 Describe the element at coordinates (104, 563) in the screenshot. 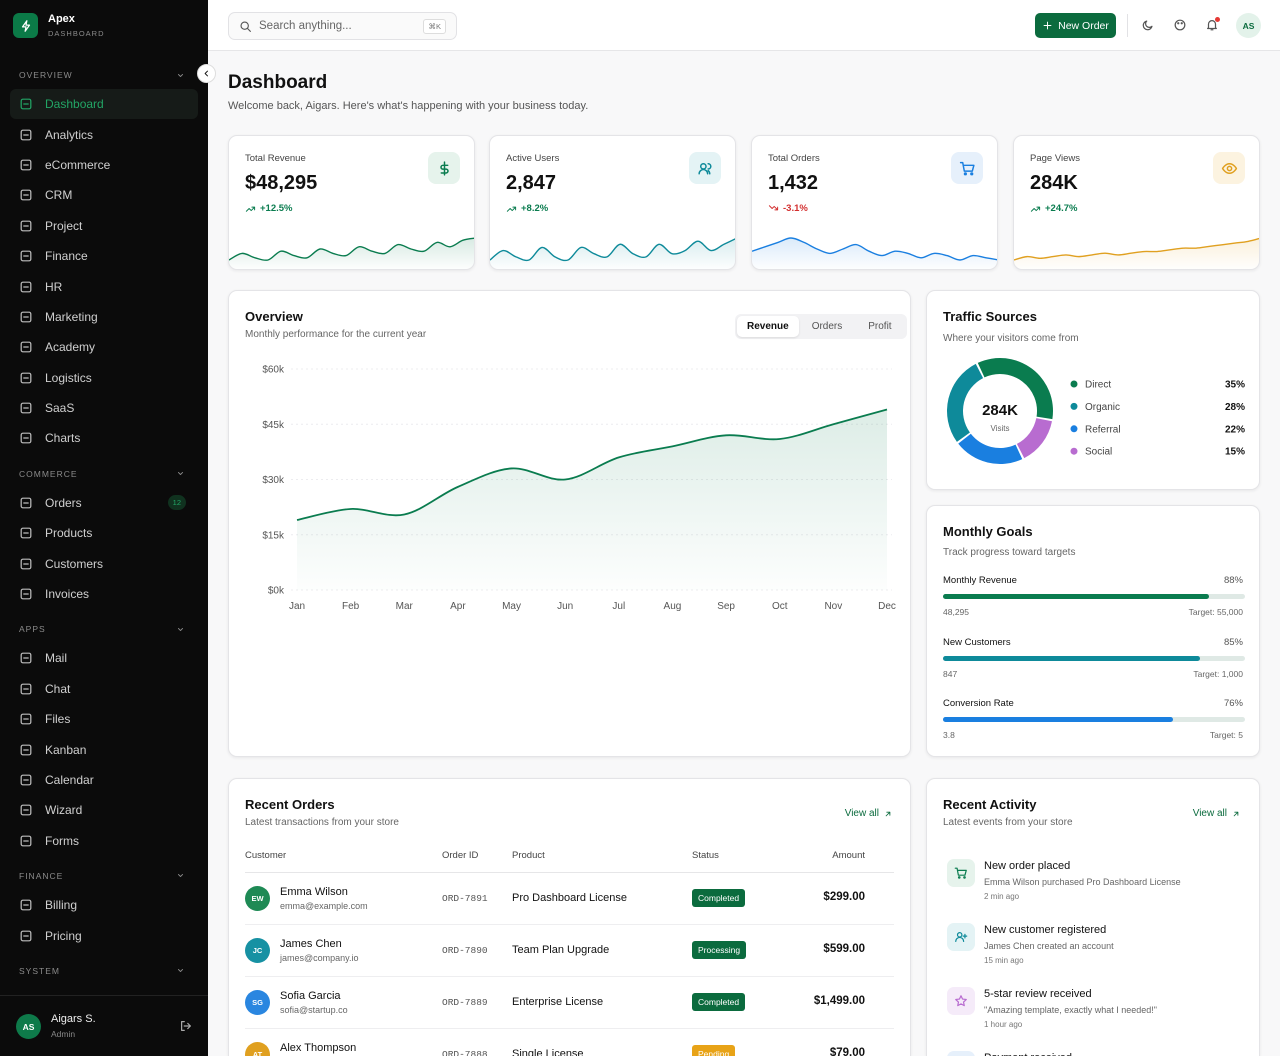

I see `nav-item: Customers` at that location.